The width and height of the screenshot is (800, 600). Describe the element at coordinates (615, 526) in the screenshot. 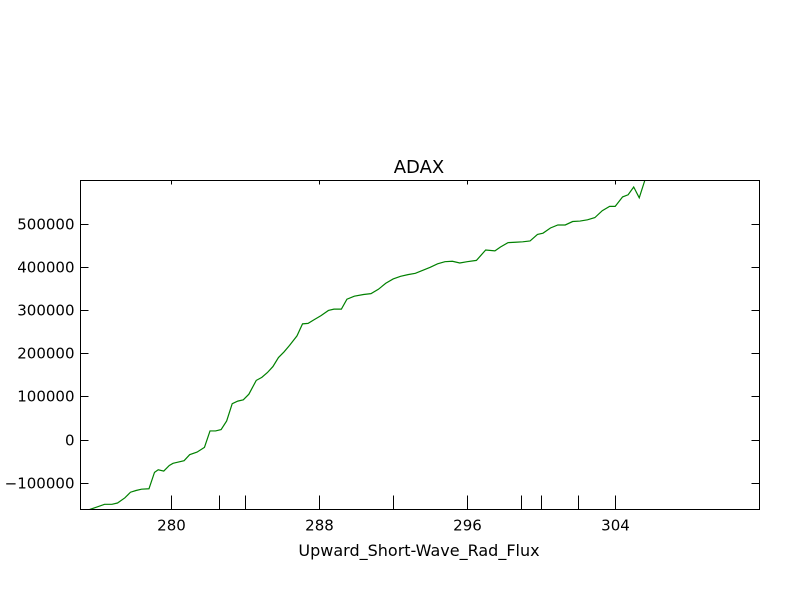

I see `x-tick-label: 304` at that location.